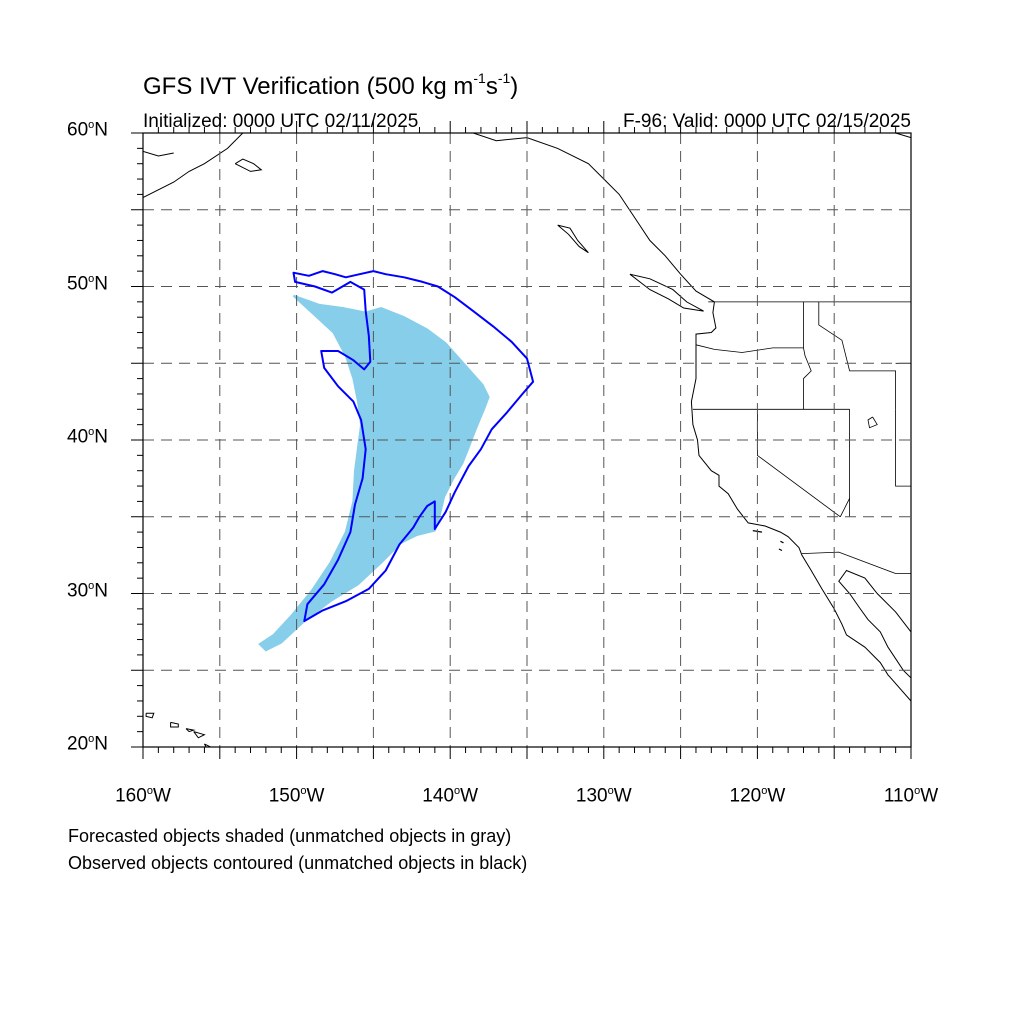 This screenshot has height=1024, width=1024. What do you see at coordinates (479, 78) in the screenshot?
I see `title-exponent-1: -1` at bounding box center [479, 78].